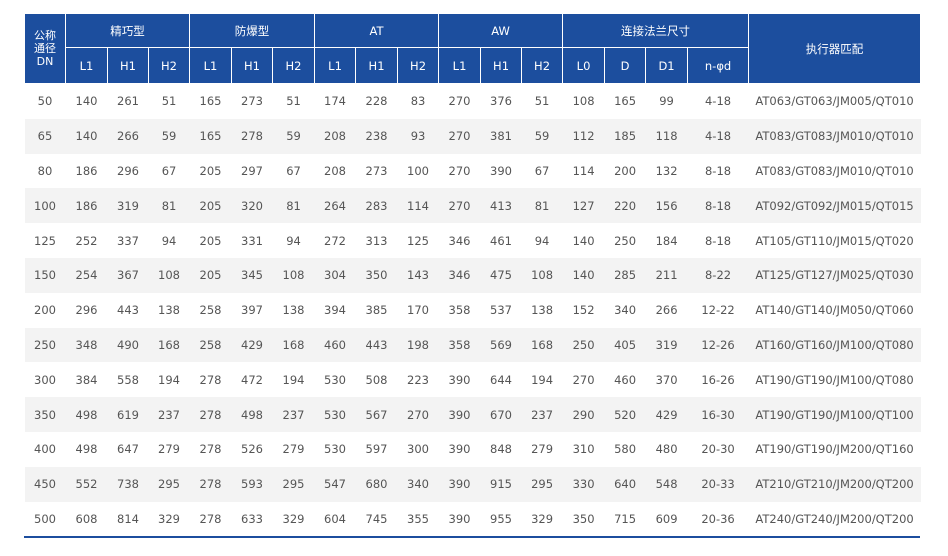  What do you see at coordinates (666, 379) in the screenshot?
I see `table-cell: 370` at bounding box center [666, 379].